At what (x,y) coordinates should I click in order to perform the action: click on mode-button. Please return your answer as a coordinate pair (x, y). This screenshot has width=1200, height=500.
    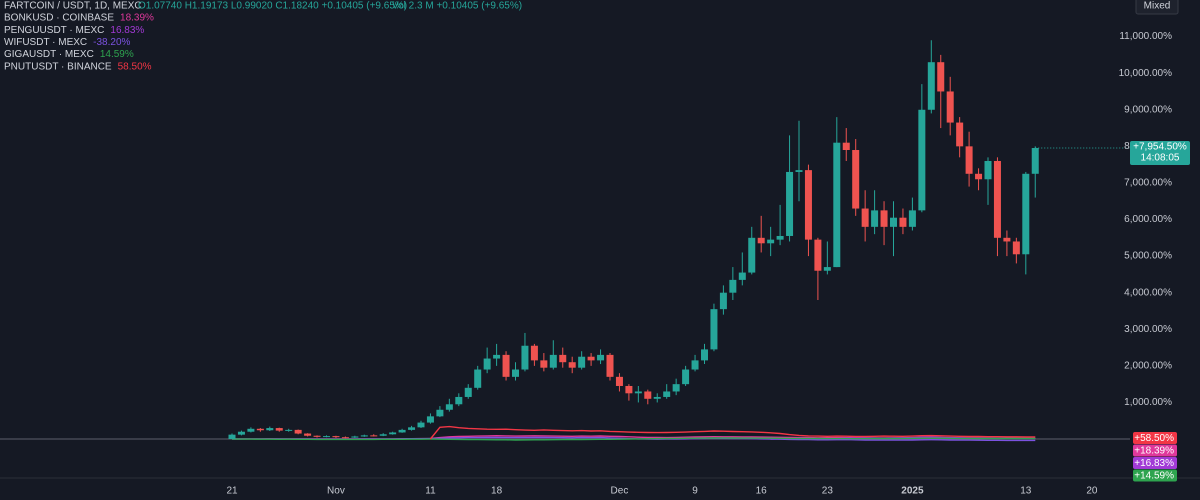
    Looking at the image, I should click on (1157, 7).